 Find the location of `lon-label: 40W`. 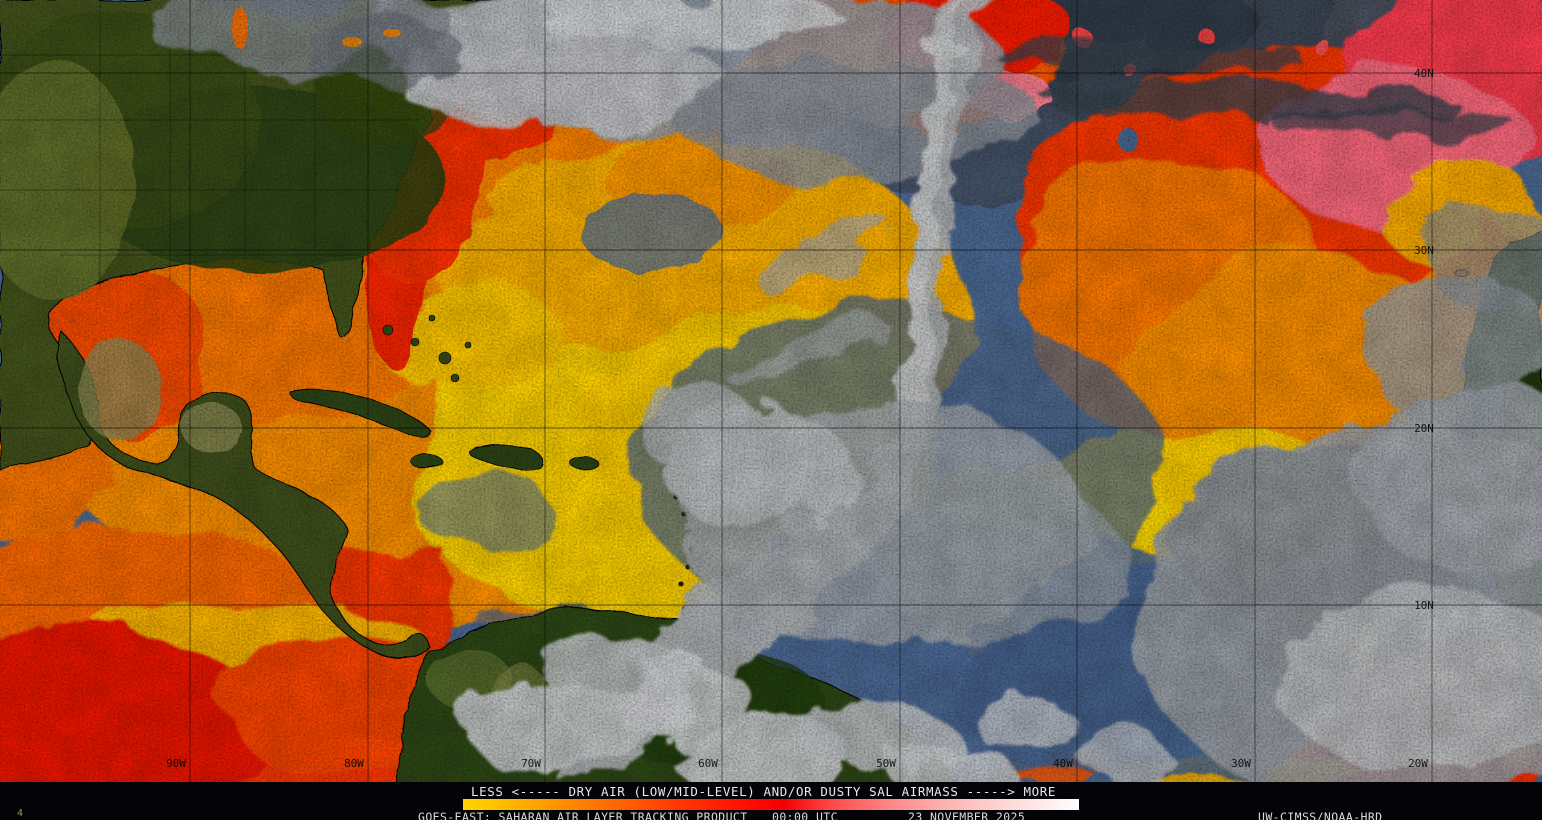

lon-label: 40W is located at coordinates (1063, 763).